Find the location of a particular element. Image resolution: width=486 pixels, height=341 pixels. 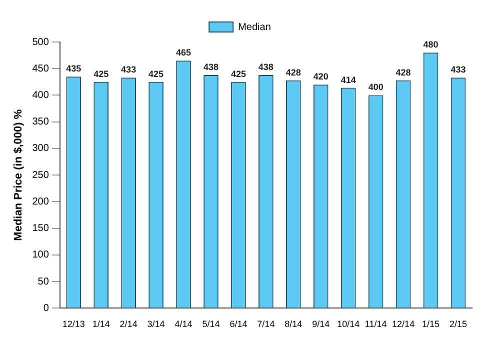

x-tick-label: 12/14 is located at coordinates (403, 324).